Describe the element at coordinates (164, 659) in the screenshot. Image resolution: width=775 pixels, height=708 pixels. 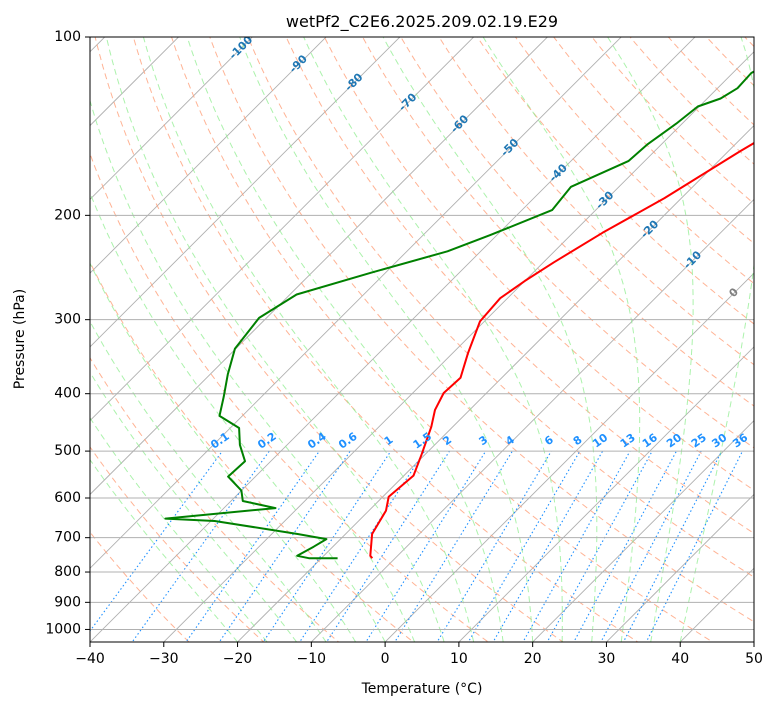
I see `x-tick-label: −30` at that location.